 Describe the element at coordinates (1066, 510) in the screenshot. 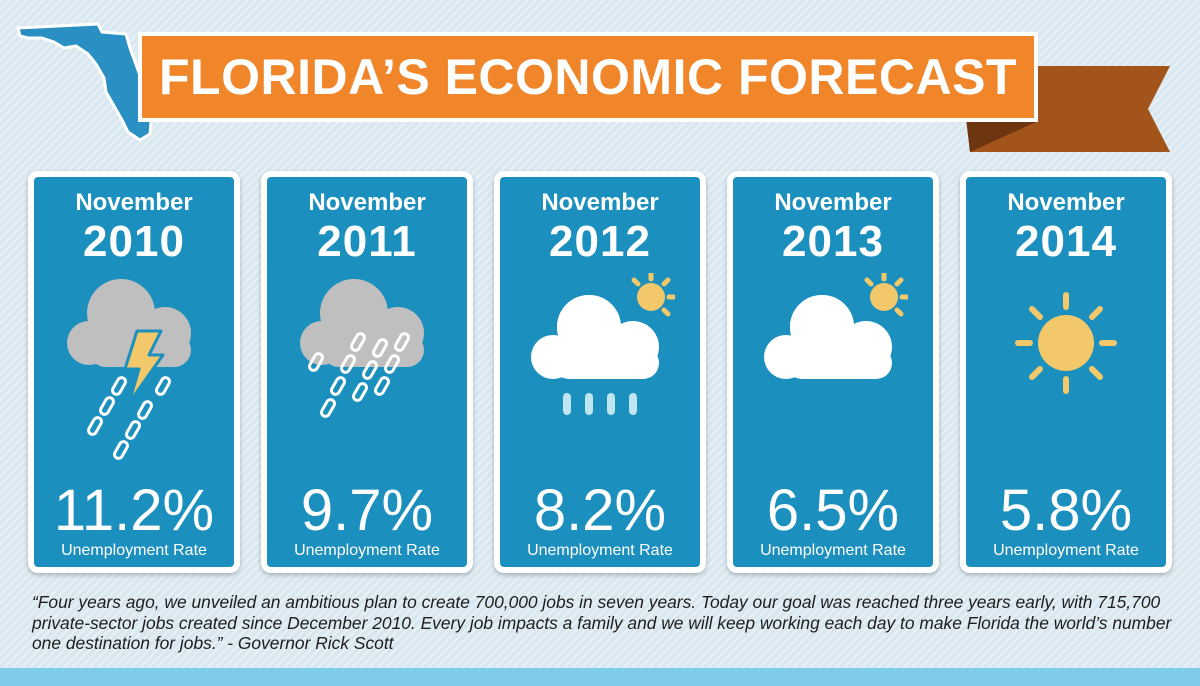

I see `unemployment-rate-value: 5.8%` at that location.